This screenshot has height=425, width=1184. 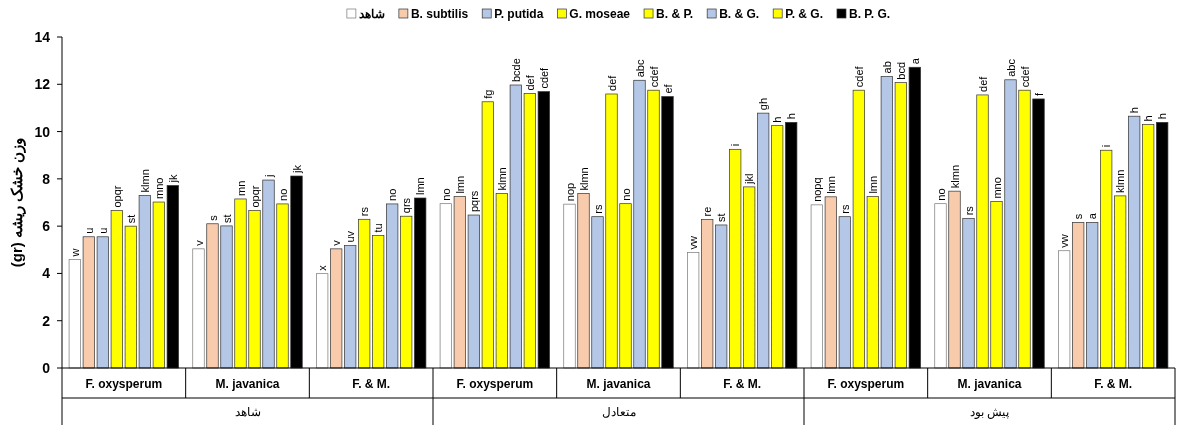 I want to click on data-label: u, so click(x=88, y=230).